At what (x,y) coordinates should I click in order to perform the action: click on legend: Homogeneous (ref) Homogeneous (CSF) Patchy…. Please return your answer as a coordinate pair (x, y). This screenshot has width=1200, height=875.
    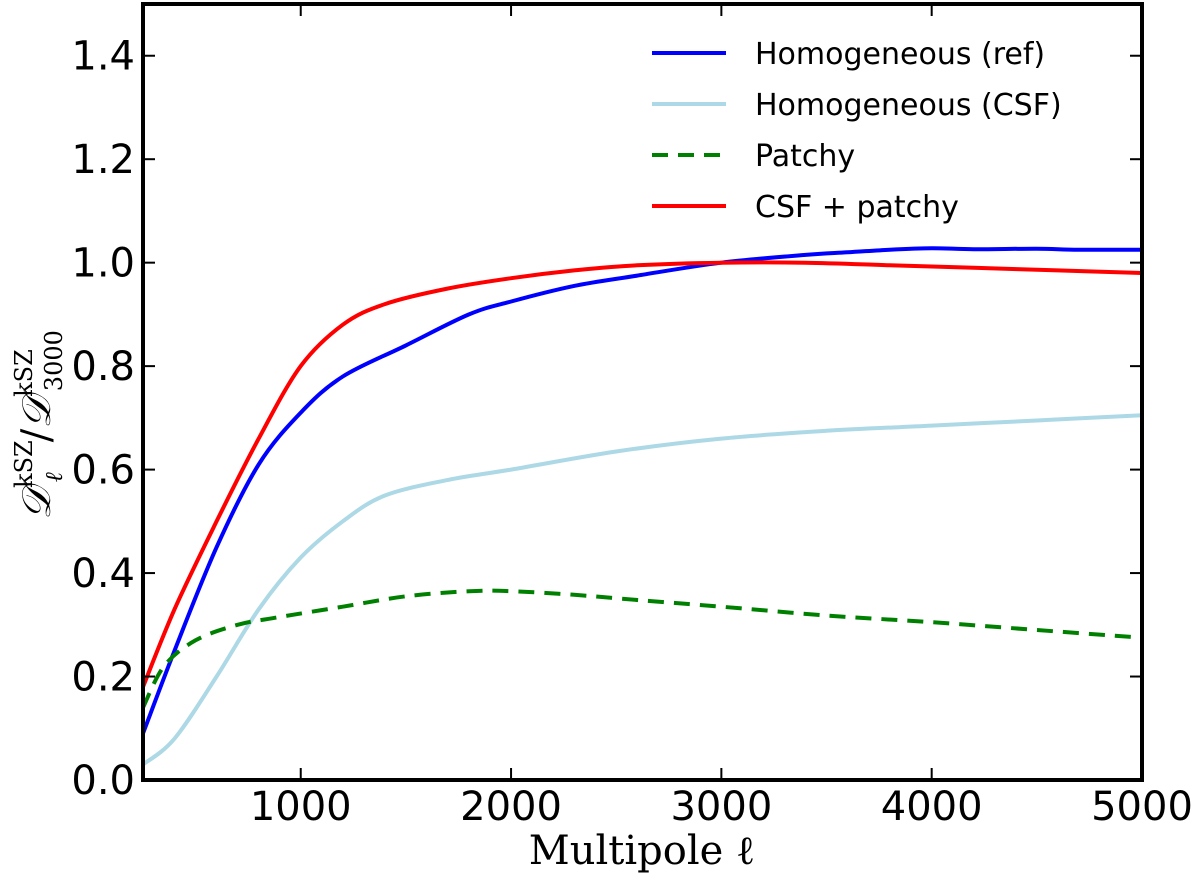
    Looking at the image, I should click on (857, 131).